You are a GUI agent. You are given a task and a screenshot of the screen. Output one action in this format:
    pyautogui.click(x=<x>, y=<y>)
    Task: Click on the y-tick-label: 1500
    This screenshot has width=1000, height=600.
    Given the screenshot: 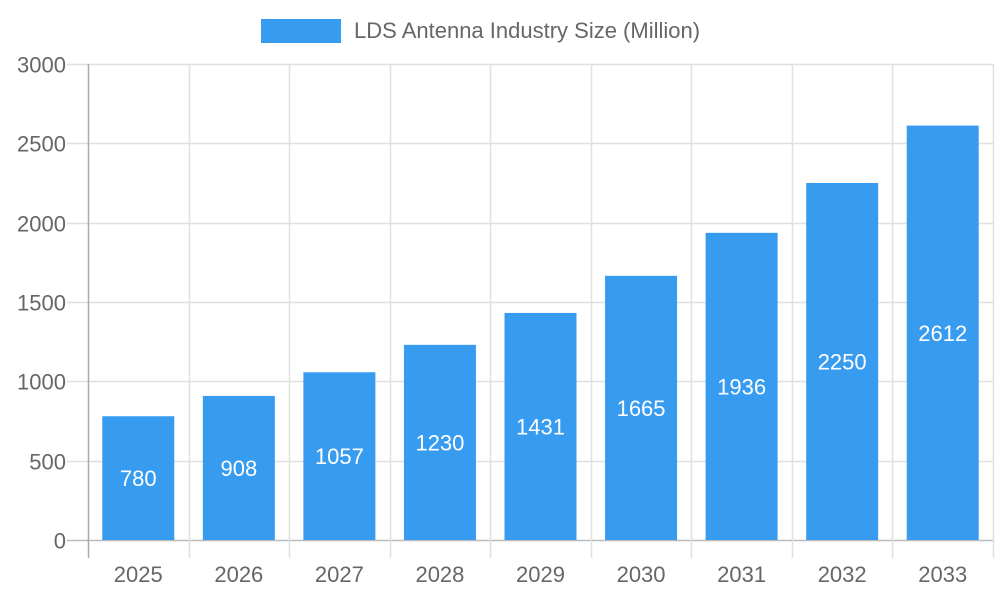 What is the action you would take?
    pyautogui.click(x=41, y=303)
    